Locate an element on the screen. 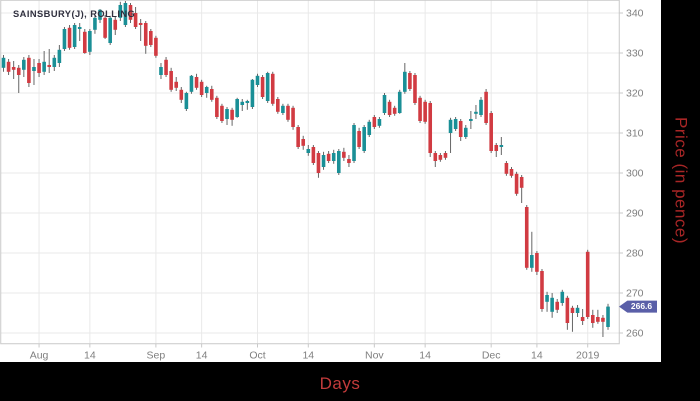 This screenshot has height=401, width=700. svg-text: Dec is located at coordinates (491, 356).